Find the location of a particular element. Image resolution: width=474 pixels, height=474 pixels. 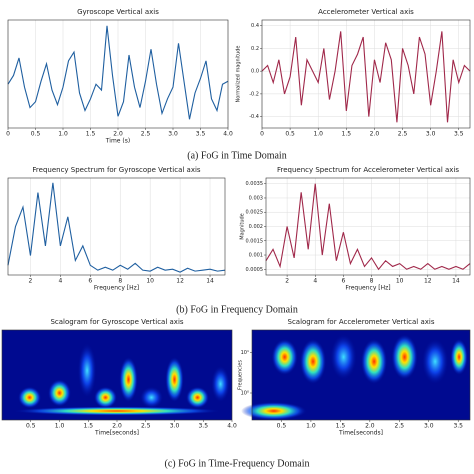

y-tick-label: 0.0025 is located at coordinates (255, 213).